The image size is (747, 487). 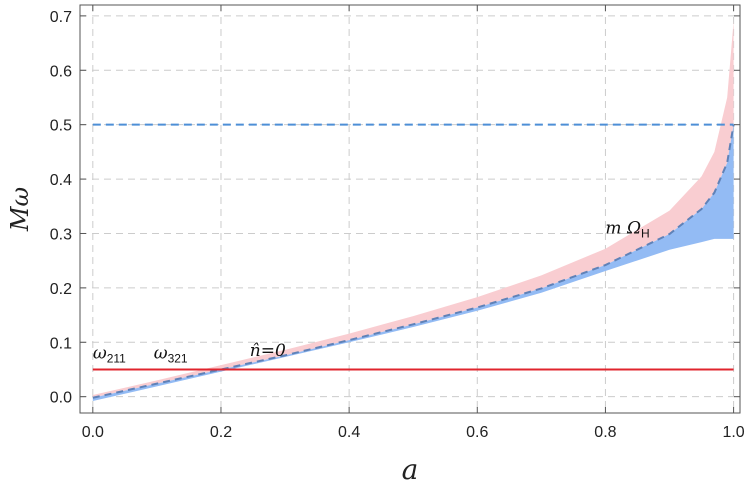 I want to click on y-tick-label: 0.1, so click(x=61, y=343).